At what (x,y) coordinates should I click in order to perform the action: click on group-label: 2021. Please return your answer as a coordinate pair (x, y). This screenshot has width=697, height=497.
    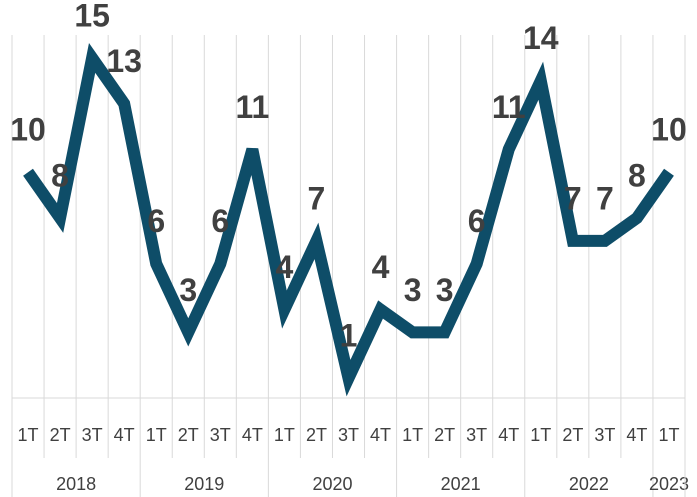
    Looking at the image, I should click on (461, 484).